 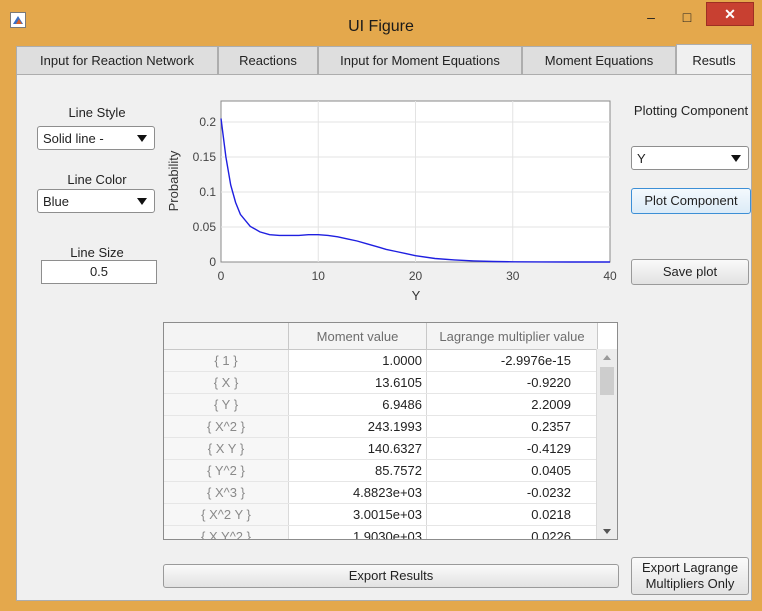 I want to click on window-title: UI Figure, so click(x=381, y=26).